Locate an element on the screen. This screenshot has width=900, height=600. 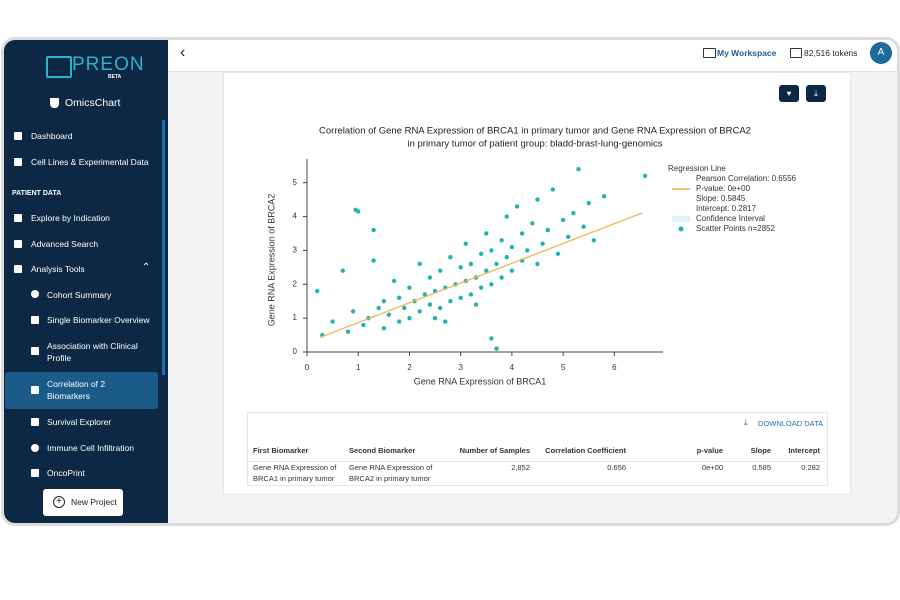
table-header: p-value is located at coordinates (709, 450).